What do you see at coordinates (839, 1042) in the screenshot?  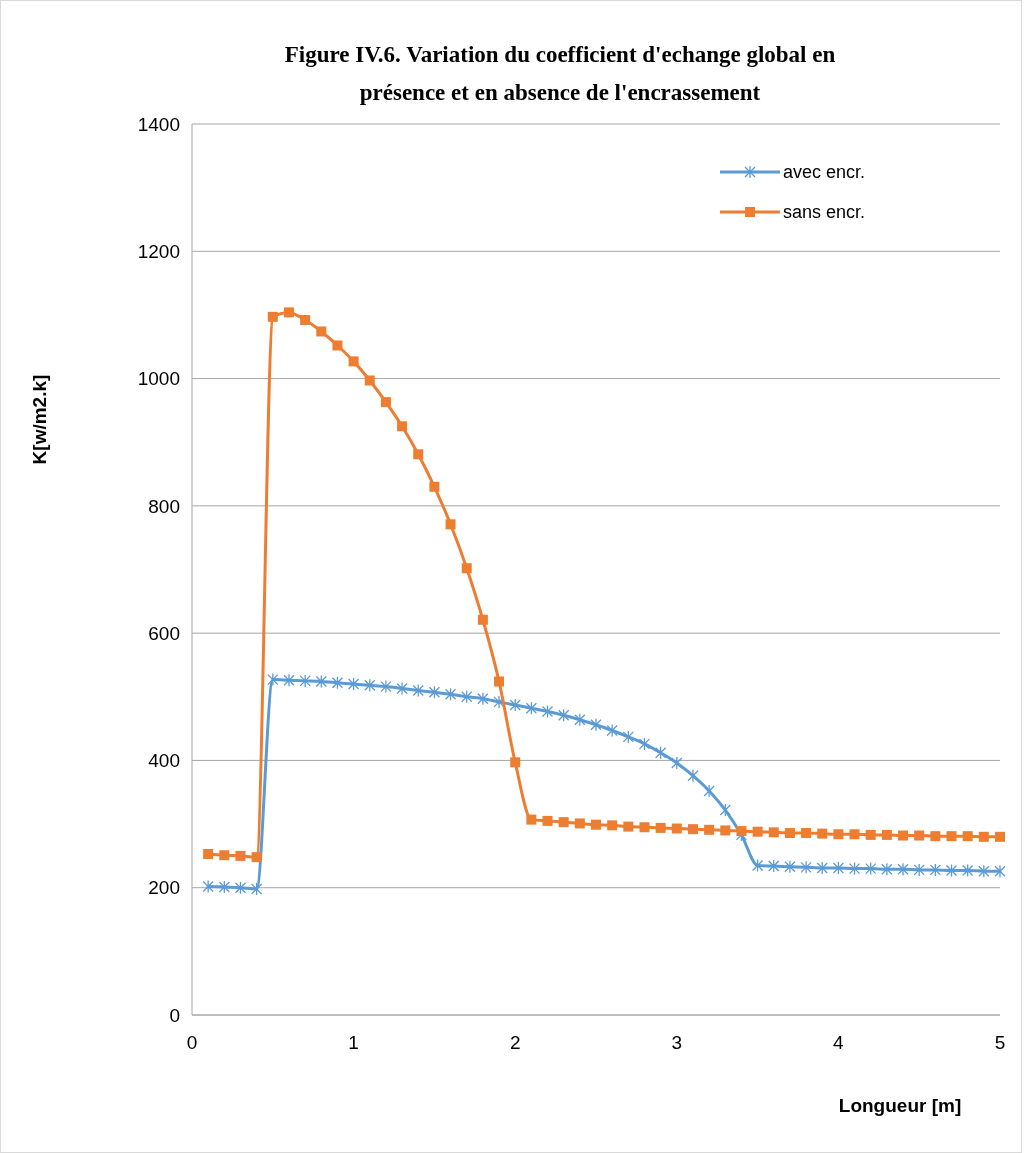 I see `x-tick-label: 4` at bounding box center [839, 1042].